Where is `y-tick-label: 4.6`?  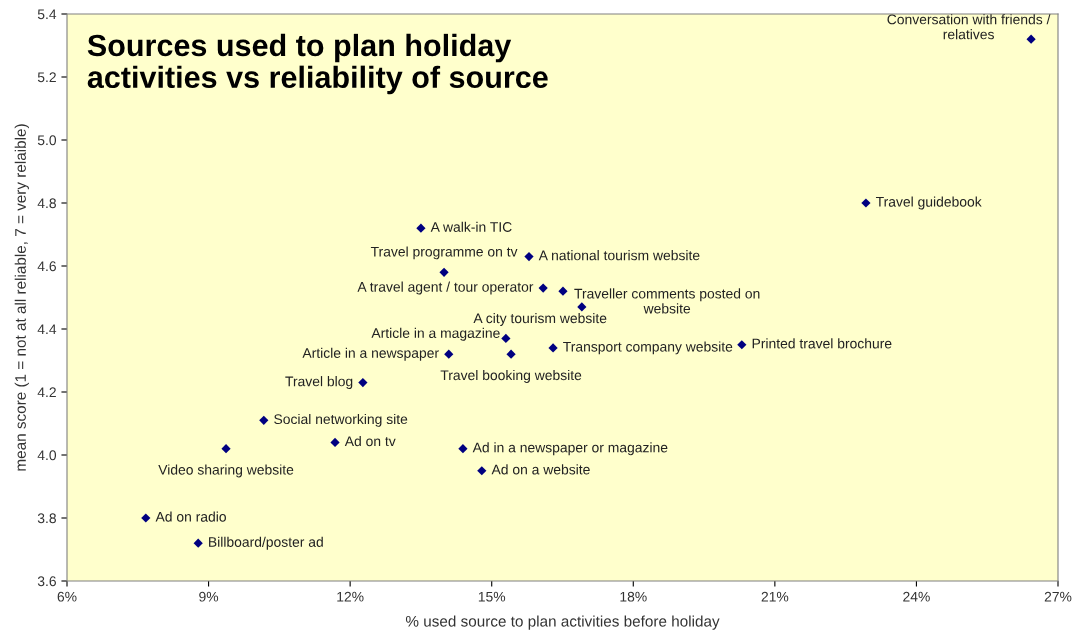
y-tick-label: 4.6 is located at coordinates (46, 266).